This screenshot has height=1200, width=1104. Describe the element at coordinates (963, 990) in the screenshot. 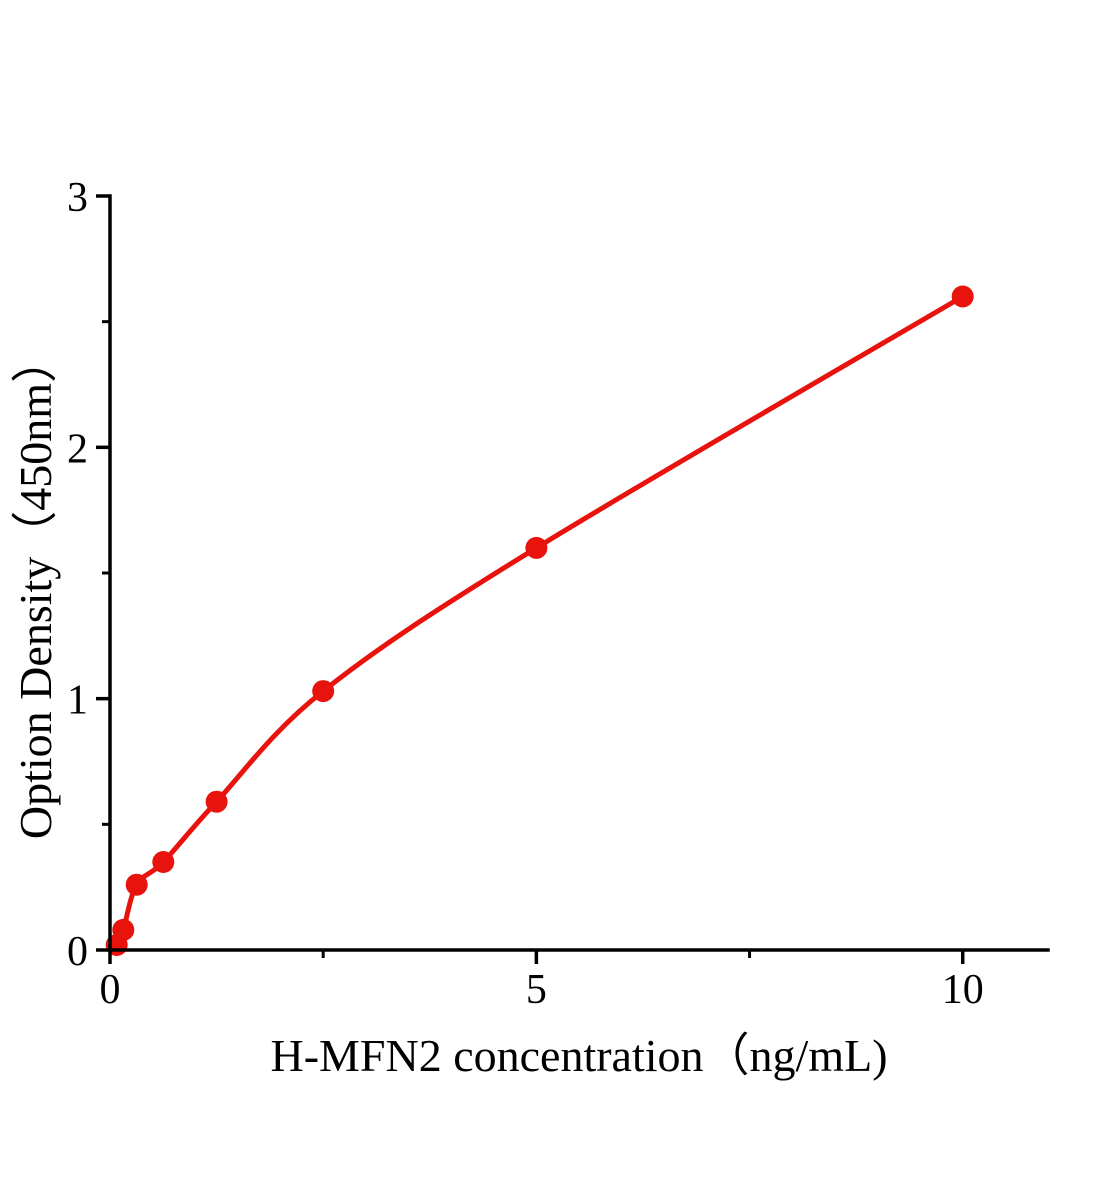

I see `x-tick-label: 10` at that location.